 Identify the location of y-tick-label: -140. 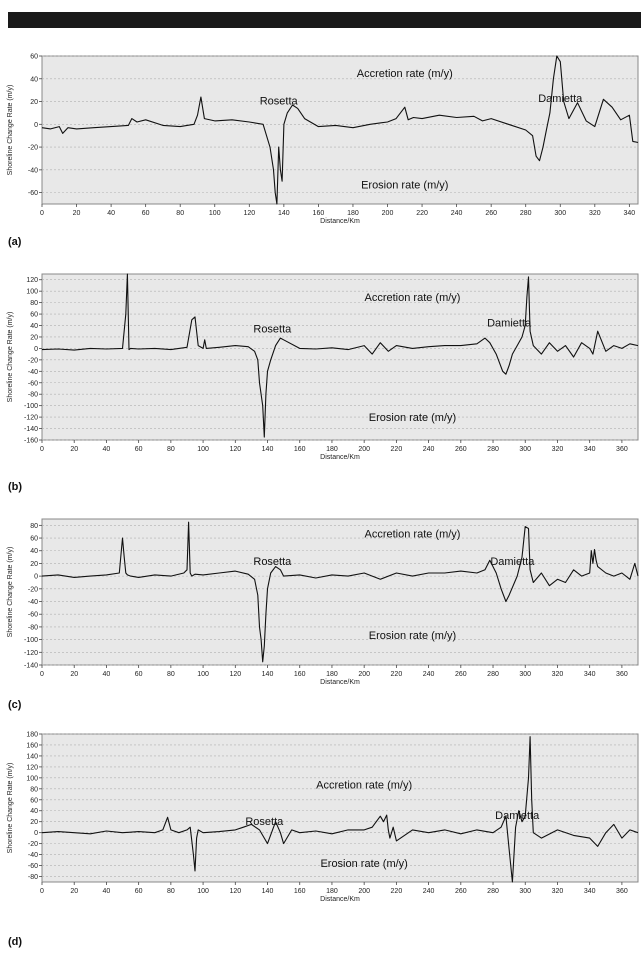
(31, 666).